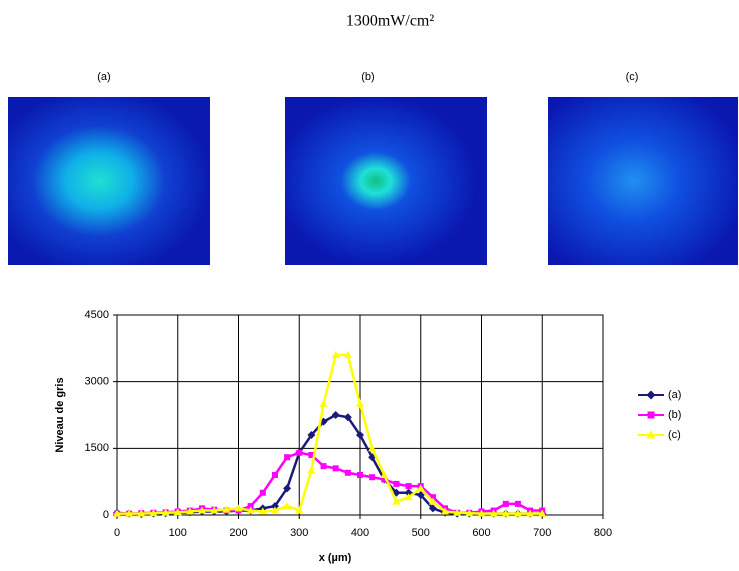 Image resolution: width=739 pixels, height=571 pixels. I want to click on y-tick-label: 1500, so click(97, 448).